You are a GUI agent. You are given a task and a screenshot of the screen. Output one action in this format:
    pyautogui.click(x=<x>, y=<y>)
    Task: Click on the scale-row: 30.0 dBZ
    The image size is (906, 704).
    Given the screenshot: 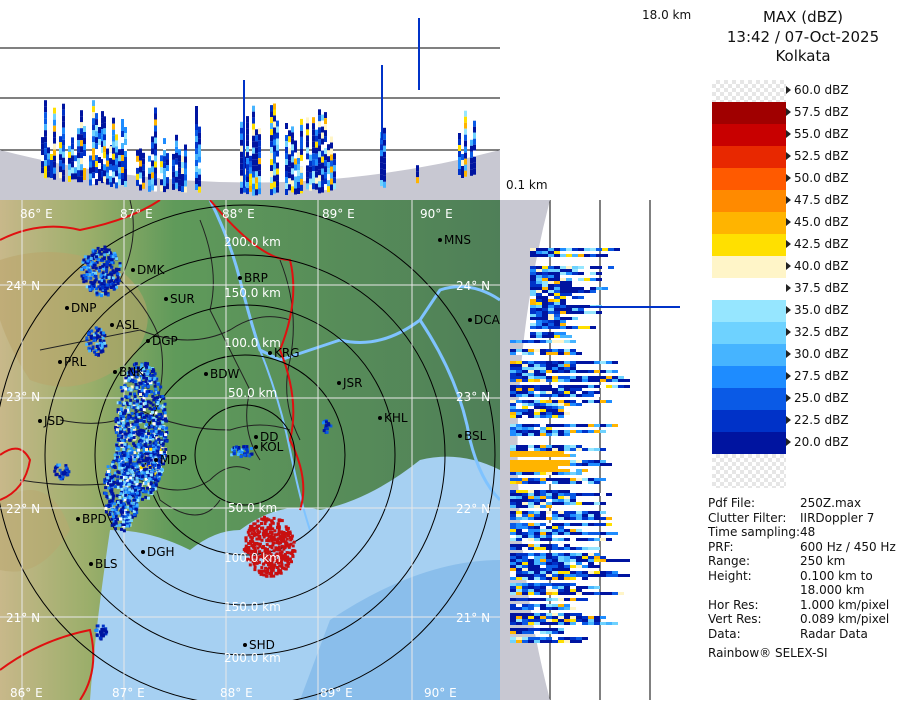 What is the action you would take?
    pyautogui.click(x=807, y=355)
    